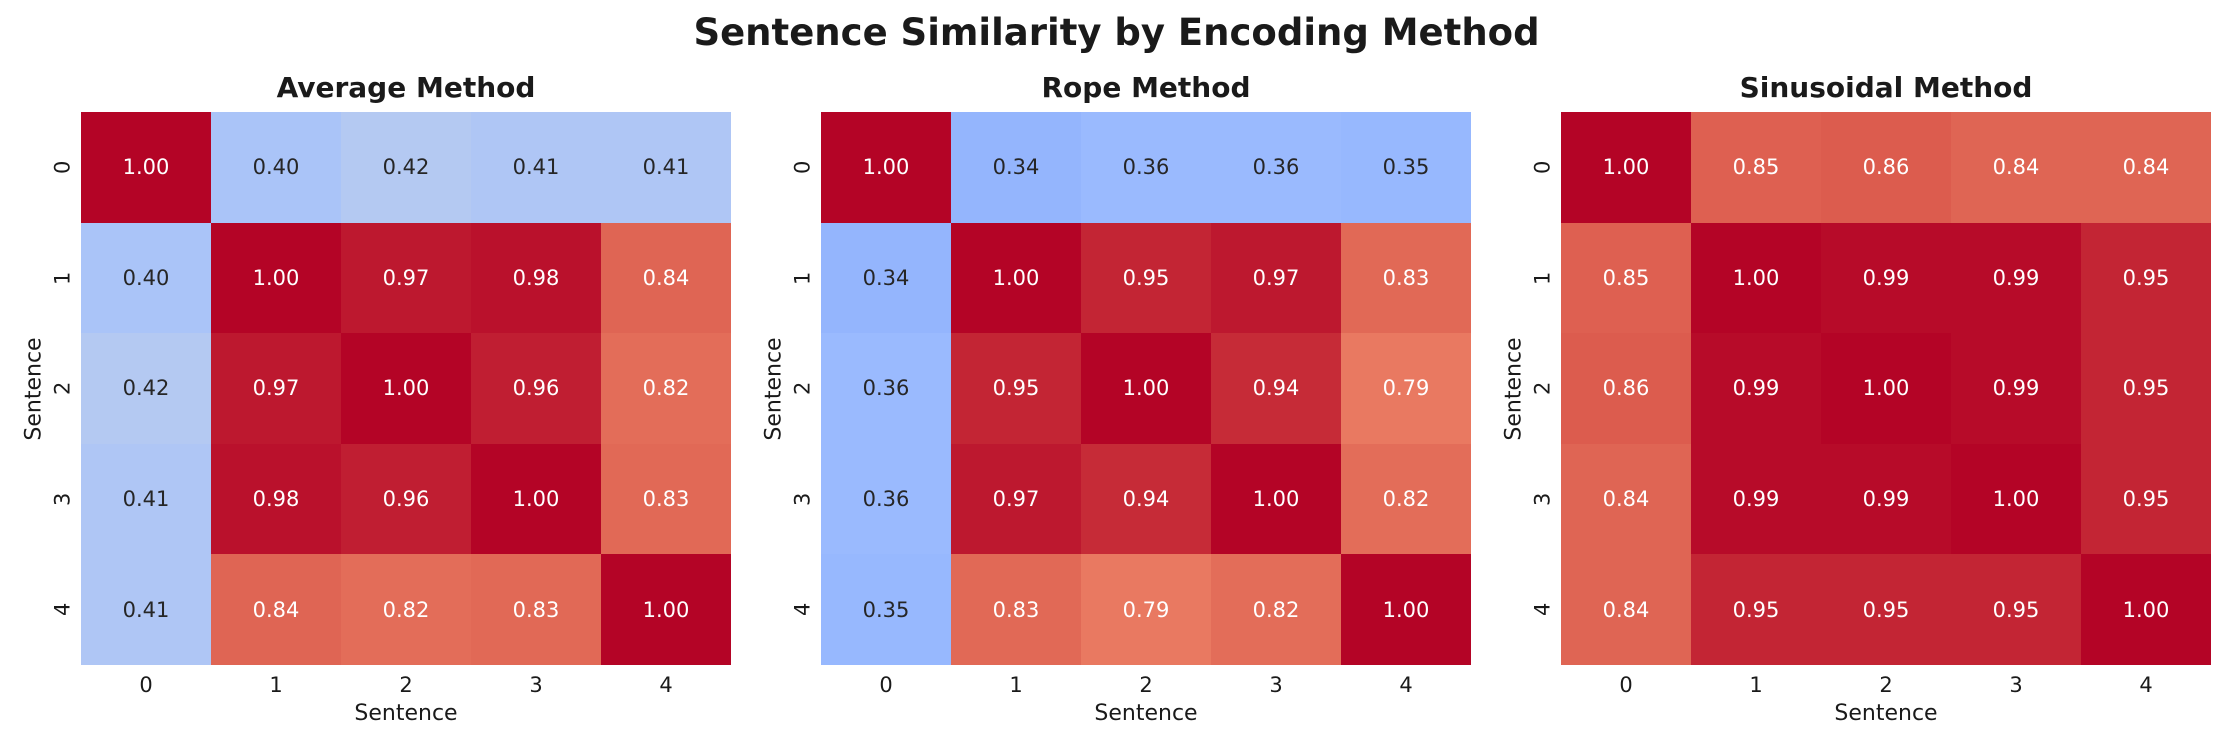 Image resolution: width=2233 pixels, height=740 pixels. I want to click on heatmap-cell: 0.79, so click(1406, 388).